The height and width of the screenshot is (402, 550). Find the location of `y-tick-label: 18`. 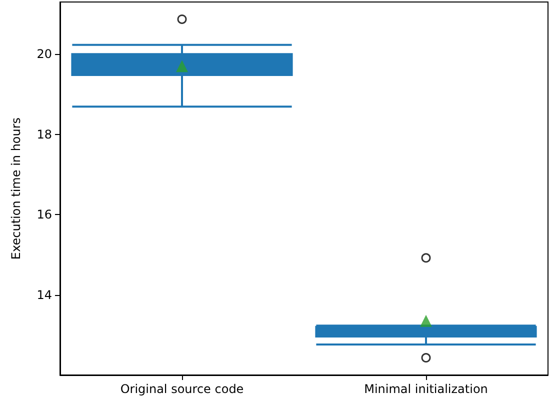

y-tick-label: 18 is located at coordinates (44, 134).